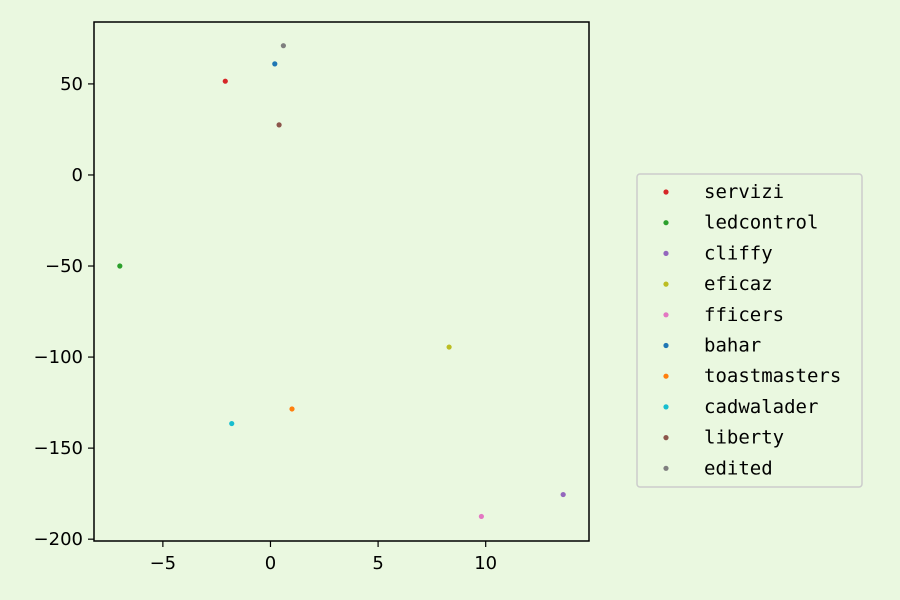 The image size is (900, 600). Describe the element at coordinates (377, 563) in the screenshot. I see `x-tick-label: 5` at that location.